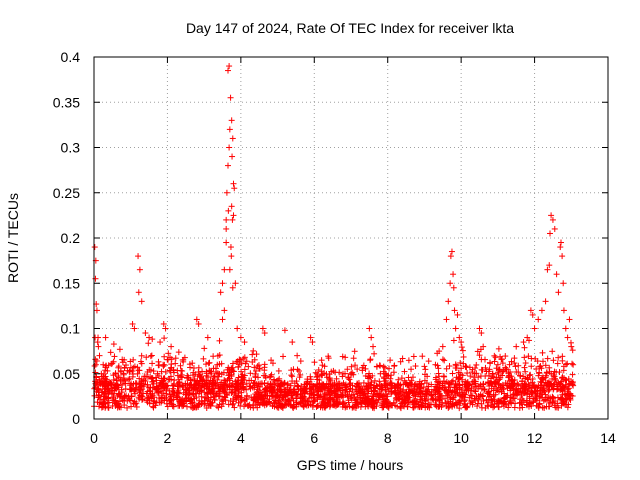 This screenshot has width=640, height=480. Describe the element at coordinates (71, 148) in the screenshot. I see `y-tick-label: 0.3` at that location.